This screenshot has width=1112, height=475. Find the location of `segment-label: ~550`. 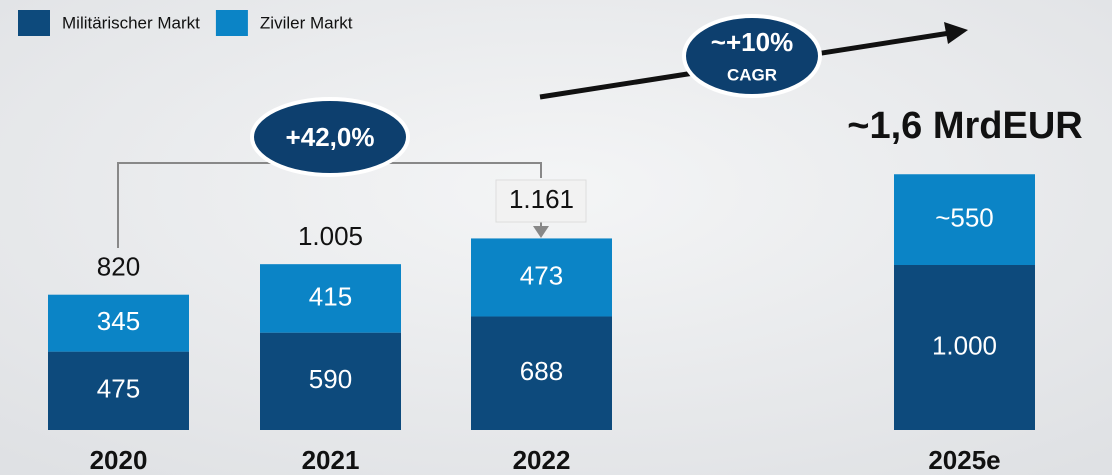

segment-label: ~550 is located at coordinates (964, 218).